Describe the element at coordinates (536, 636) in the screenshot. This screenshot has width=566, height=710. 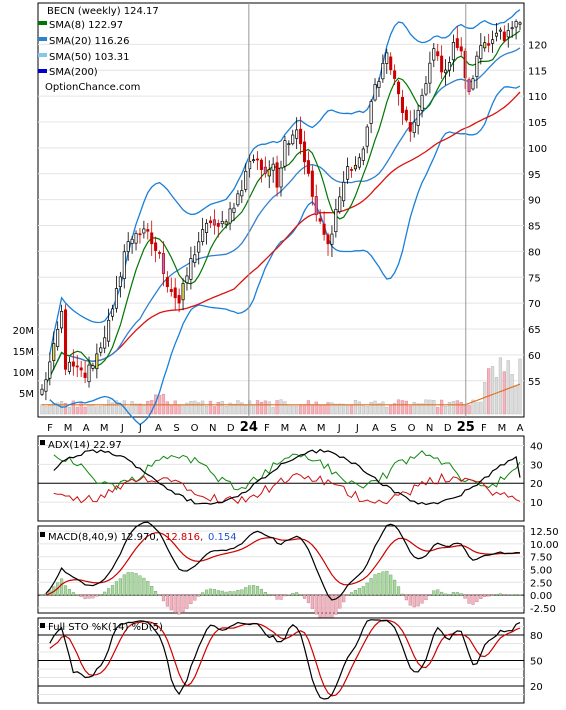
I see `sto-tick-label: 80` at that location.